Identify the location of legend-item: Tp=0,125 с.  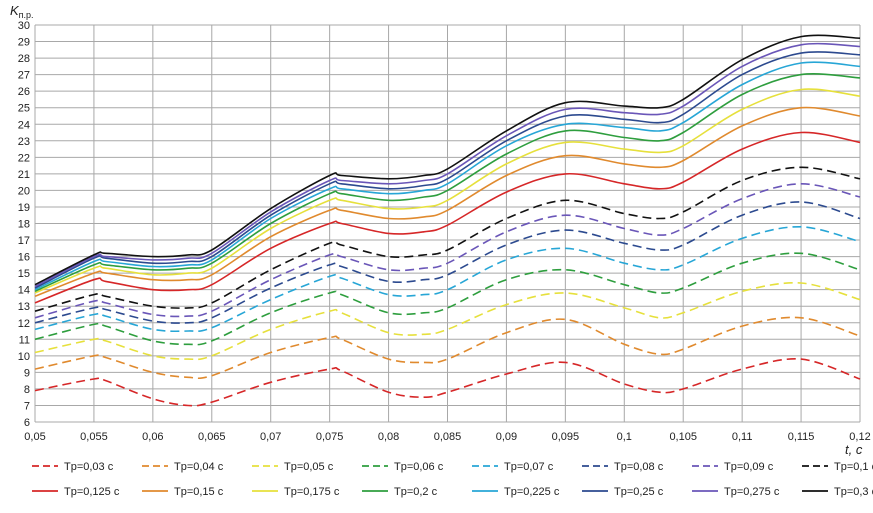
(76, 492).